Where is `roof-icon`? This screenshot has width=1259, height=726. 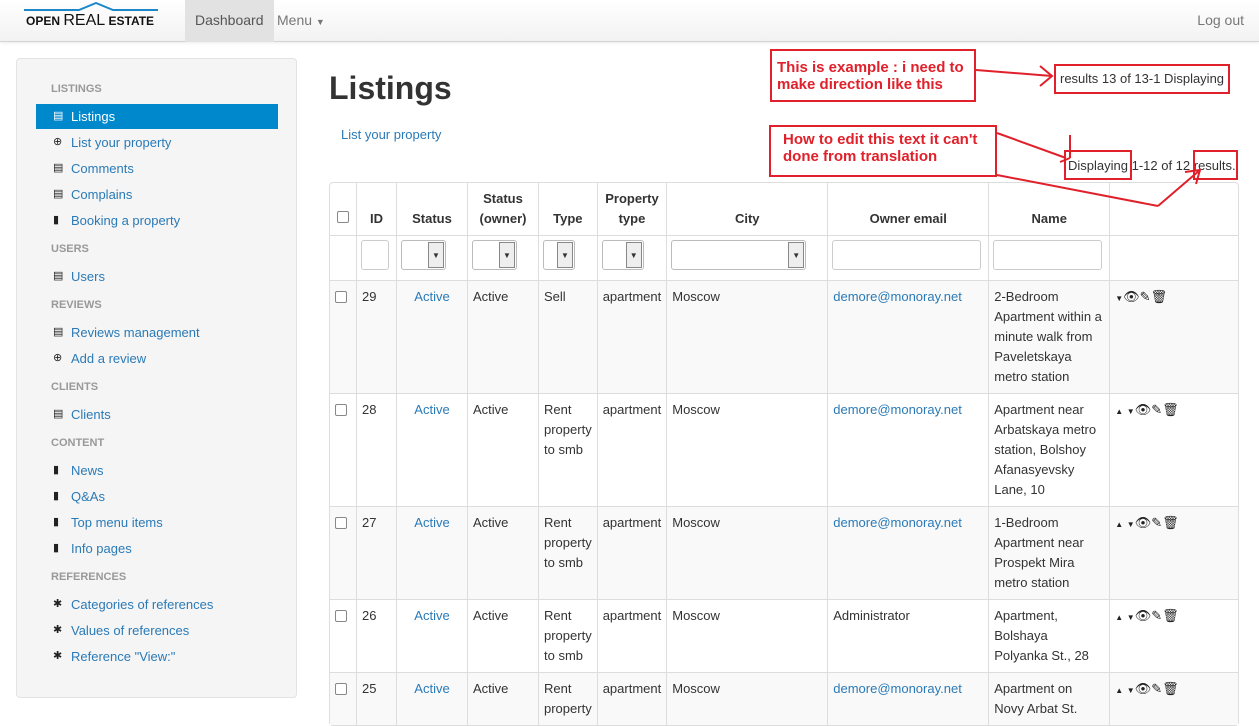 roof-icon is located at coordinates (91, 6).